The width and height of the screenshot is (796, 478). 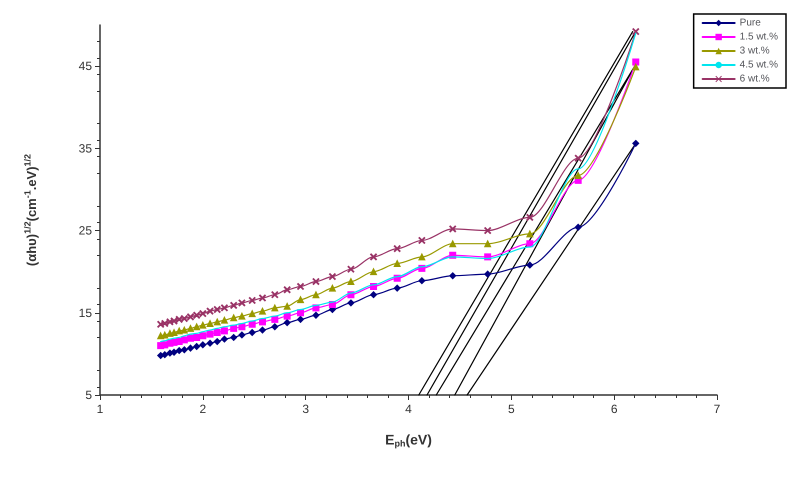 What do you see at coordinates (751, 23) in the screenshot?
I see `legend-label: Pure` at bounding box center [751, 23].